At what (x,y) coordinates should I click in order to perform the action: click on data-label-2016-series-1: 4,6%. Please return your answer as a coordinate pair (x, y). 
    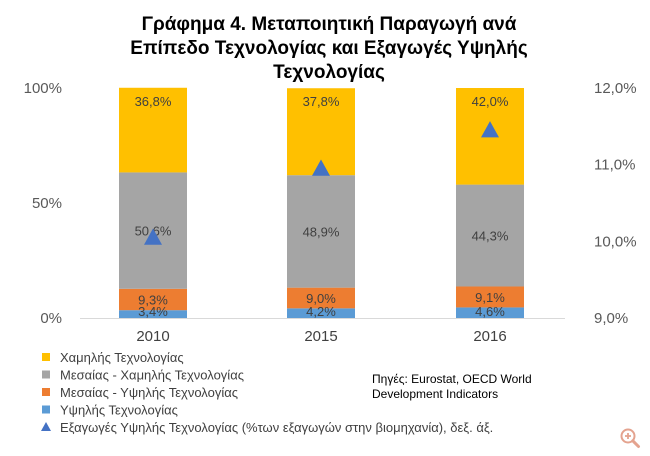
    Looking at the image, I should click on (490, 311).